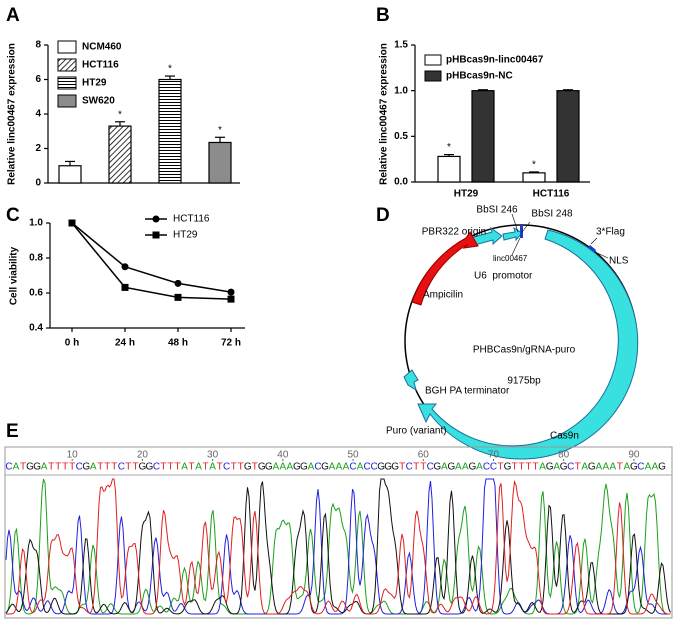 The image size is (677, 622). What do you see at coordinates (38, 148) in the screenshot?
I see `y-tick-label: 2` at bounding box center [38, 148].